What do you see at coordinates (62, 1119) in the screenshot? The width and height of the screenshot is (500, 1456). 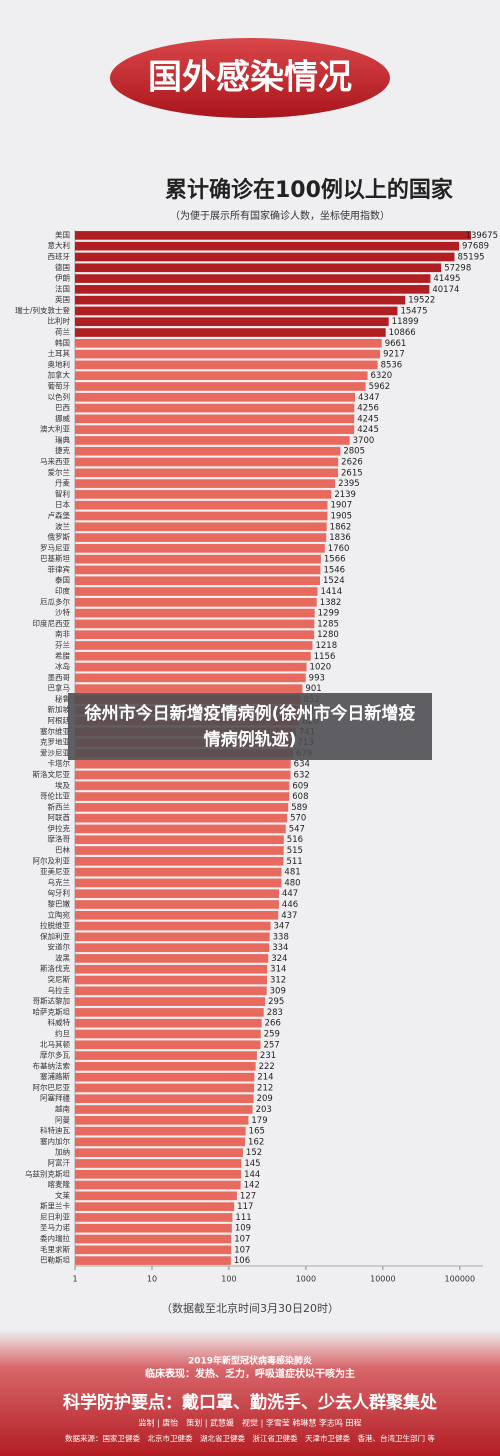 I see `y-tick-label: 阿曼` at bounding box center [62, 1119].